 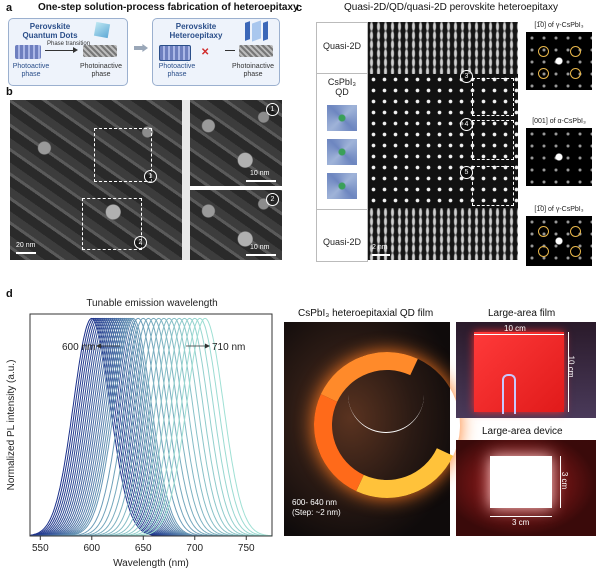 I want to click on scalebar-zoom1-label: 10 nm, so click(x=260, y=173).